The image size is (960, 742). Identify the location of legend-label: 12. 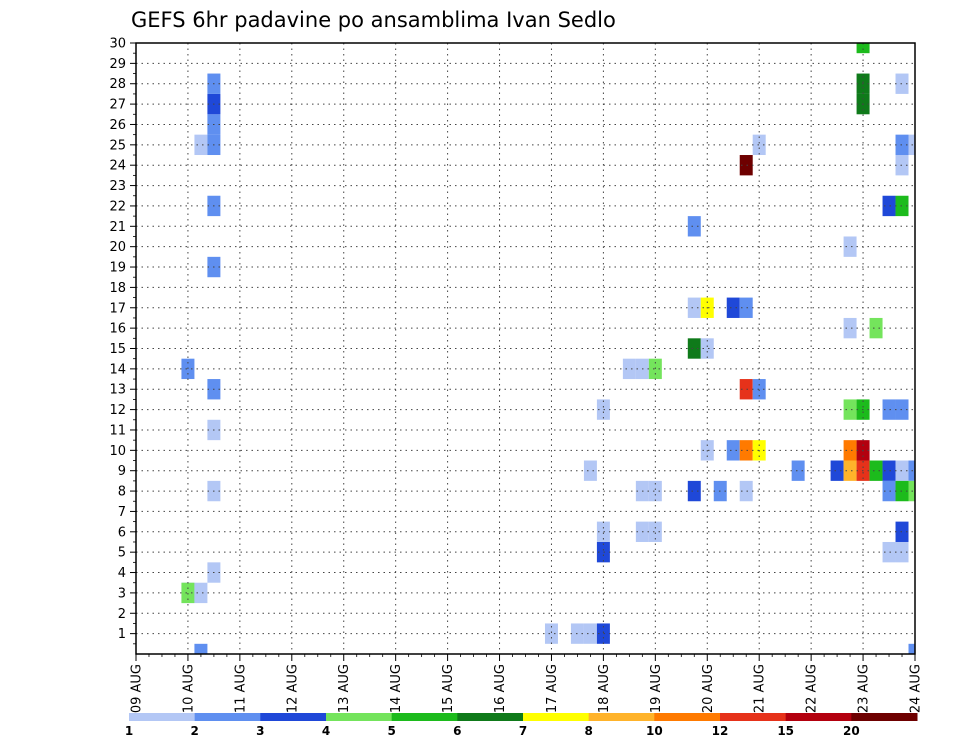
(720, 731).